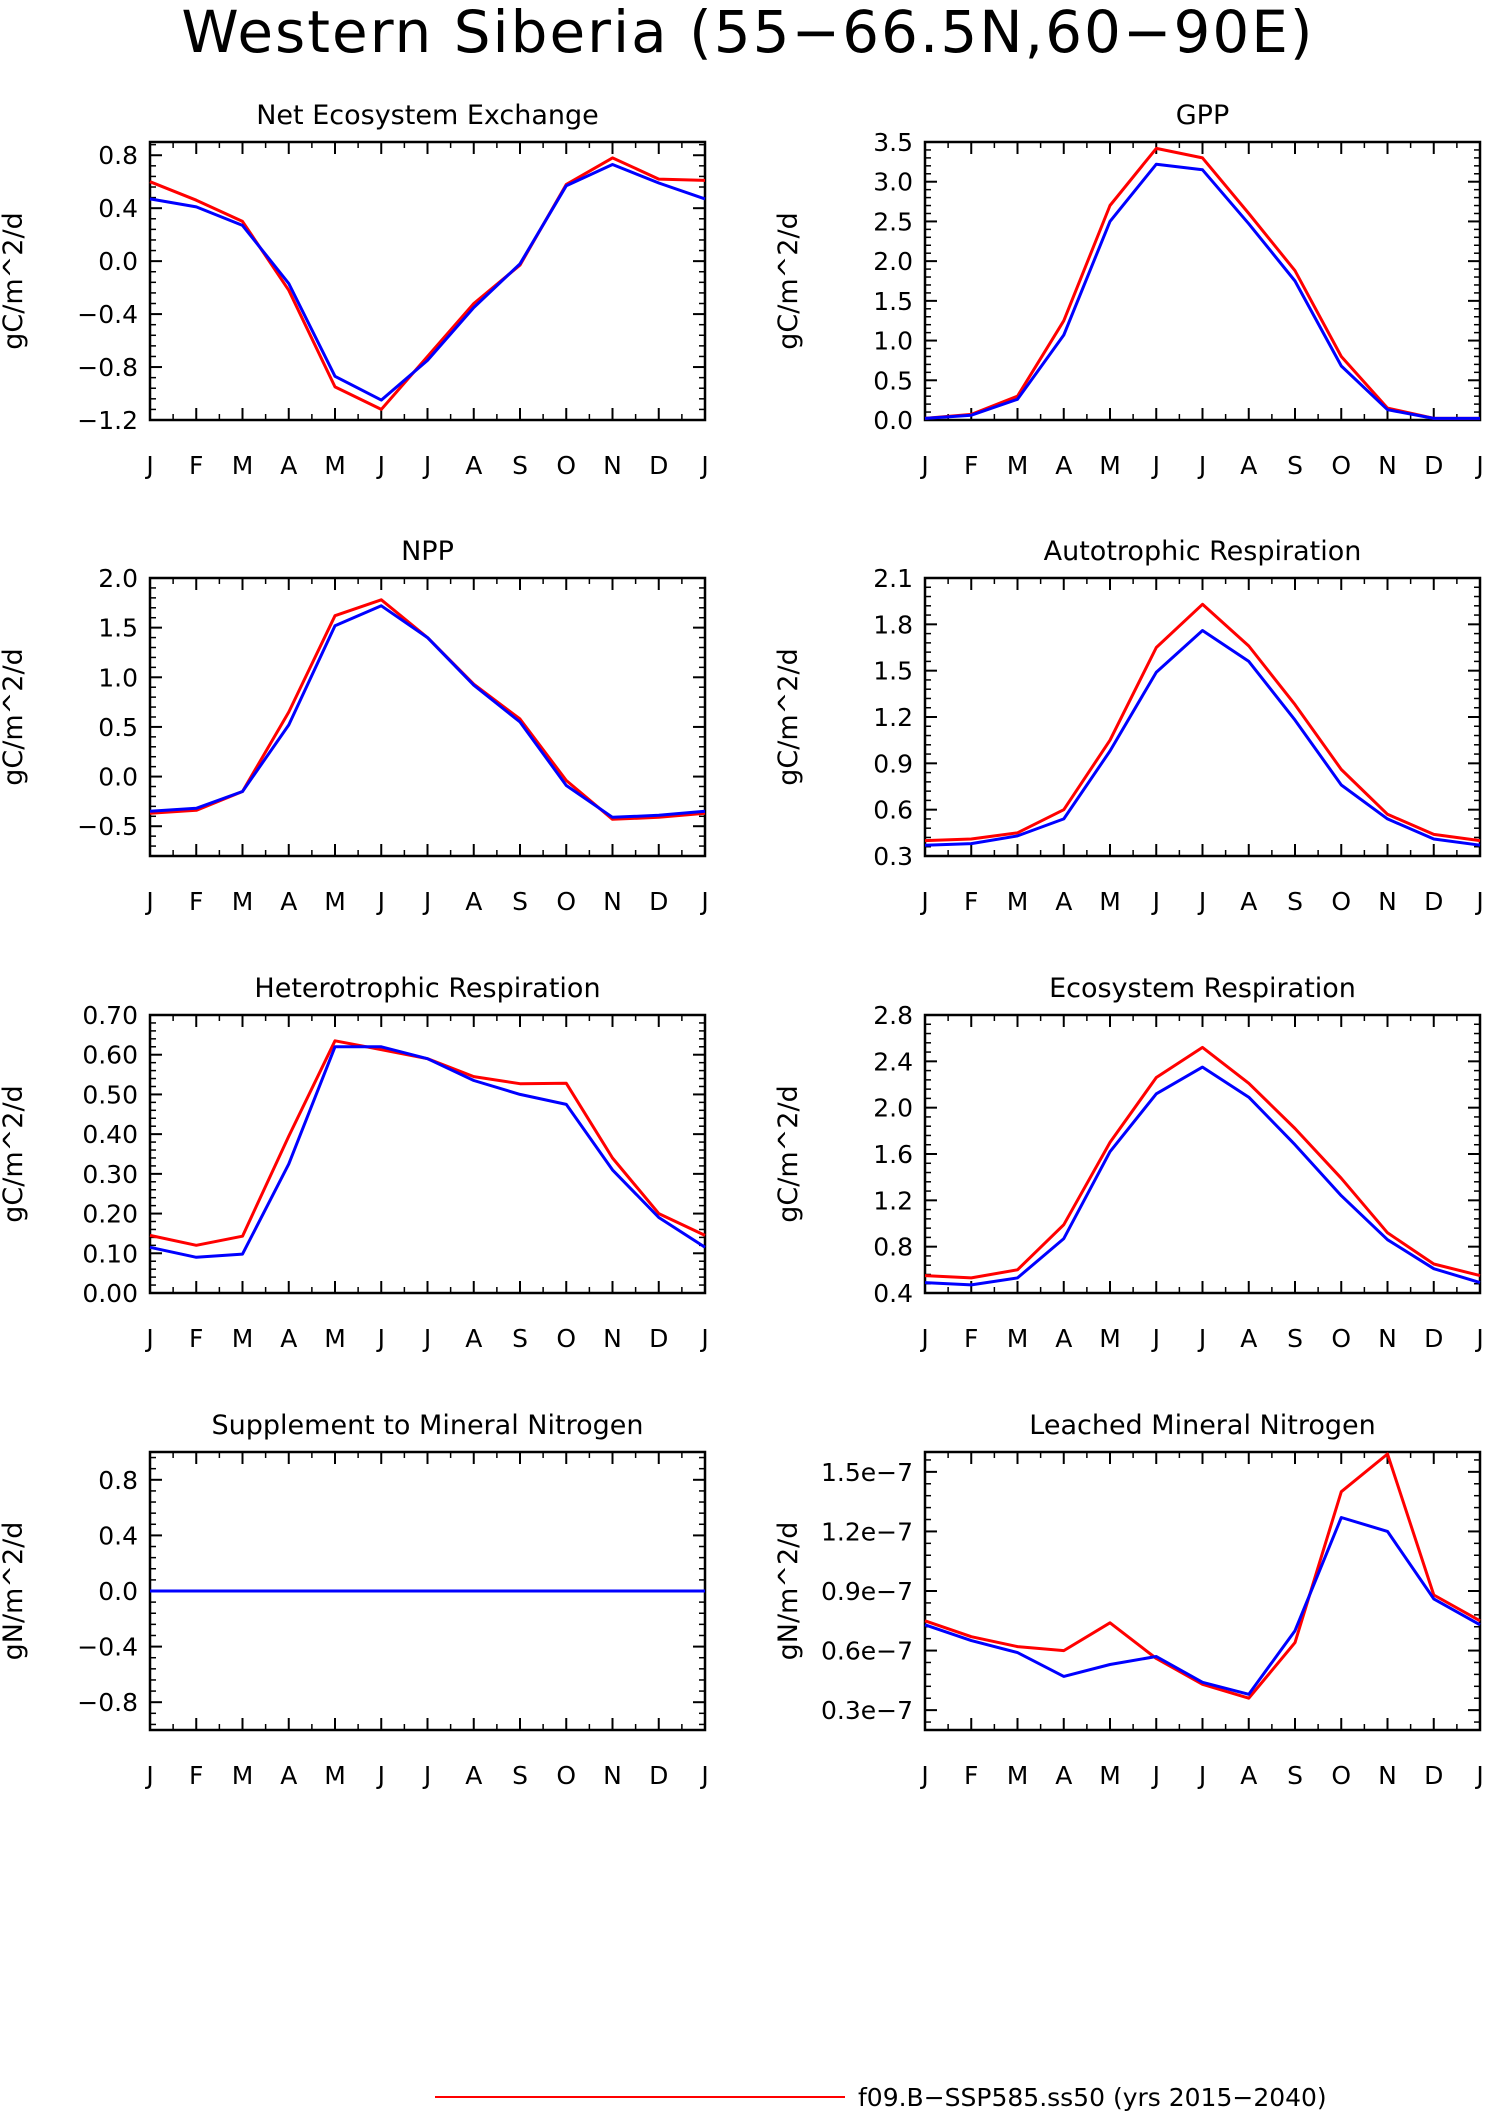 This screenshot has width=1497, height=2120. What do you see at coordinates (110, 1293) in the screenshot?
I see `y-tick-label: 0.00` at bounding box center [110, 1293].